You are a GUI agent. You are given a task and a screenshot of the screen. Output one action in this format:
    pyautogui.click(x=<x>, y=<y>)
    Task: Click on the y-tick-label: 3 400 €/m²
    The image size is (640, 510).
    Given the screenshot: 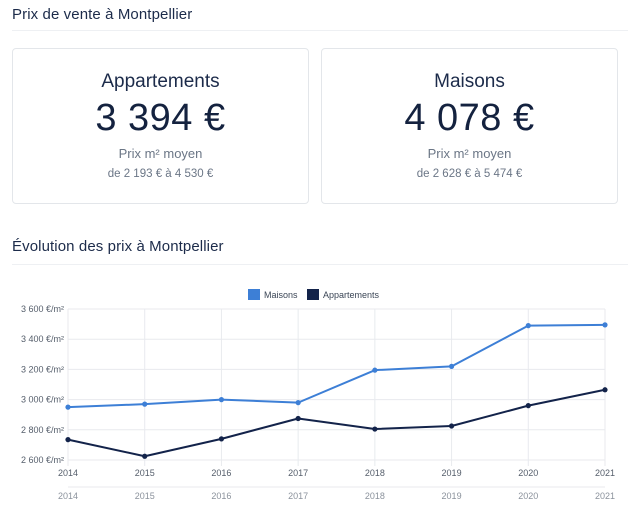 What is the action you would take?
    pyautogui.click(x=42, y=339)
    